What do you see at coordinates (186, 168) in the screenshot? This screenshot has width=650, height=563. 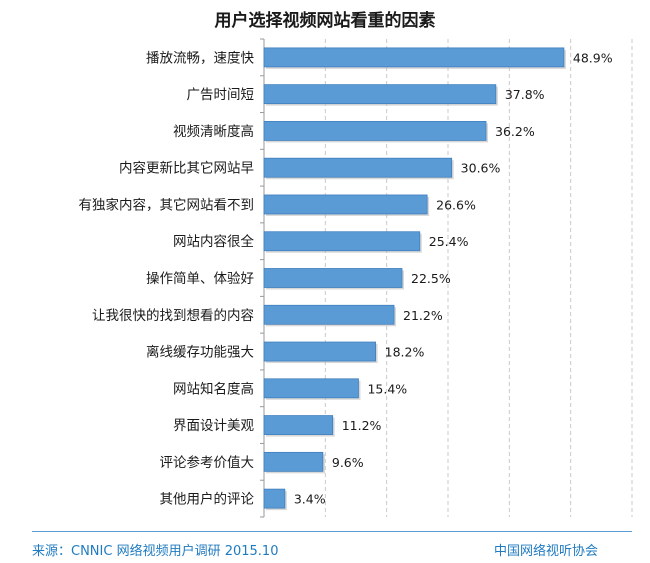 I see `category-label: 内容更新比其它网站早` at bounding box center [186, 168].